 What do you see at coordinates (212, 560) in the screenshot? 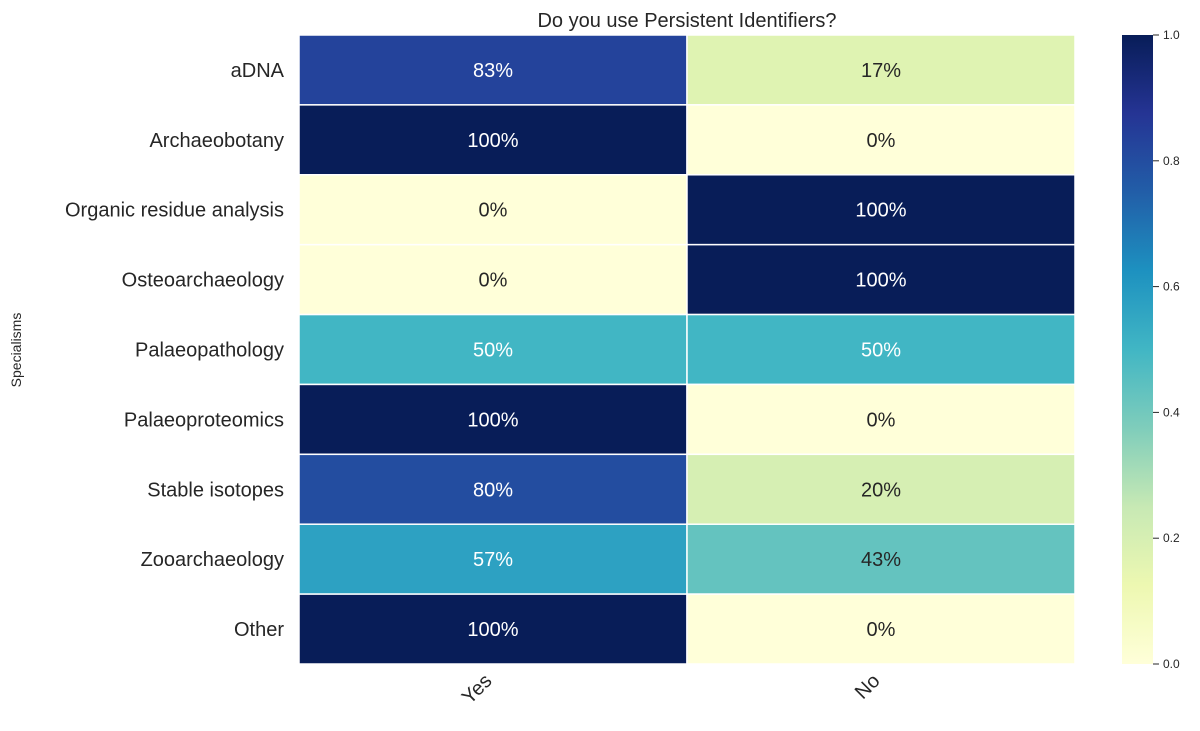
I see `y-tick-label: Zooarchaeology` at bounding box center [212, 560].